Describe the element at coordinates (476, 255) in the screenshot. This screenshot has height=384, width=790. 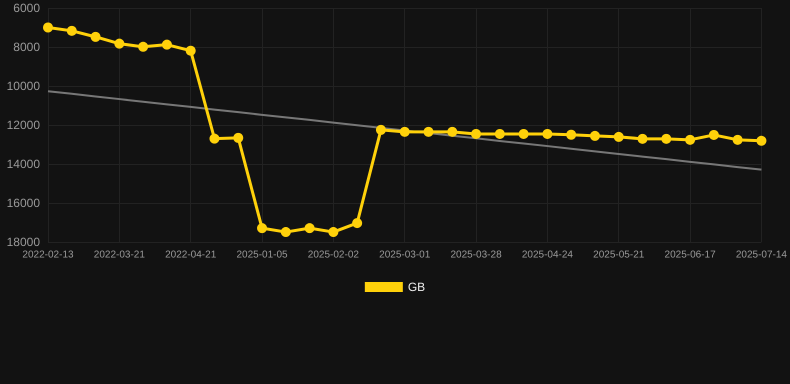
I see `x-tick-label: 2025-03-28` at that location.